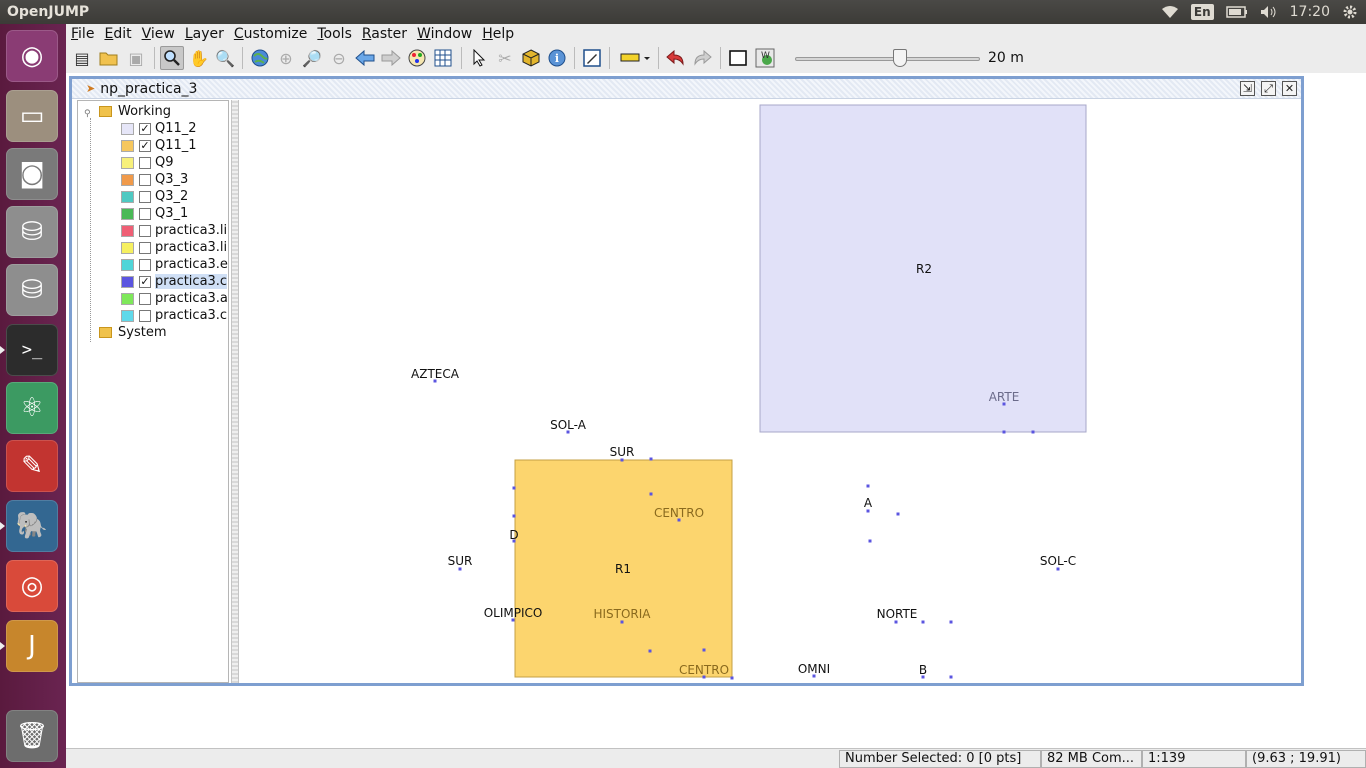 This screenshot has width=1366, height=768. Describe the element at coordinates (312, 58) in the screenshot. I see `zoom-layer-icon: 🔎` at that location.